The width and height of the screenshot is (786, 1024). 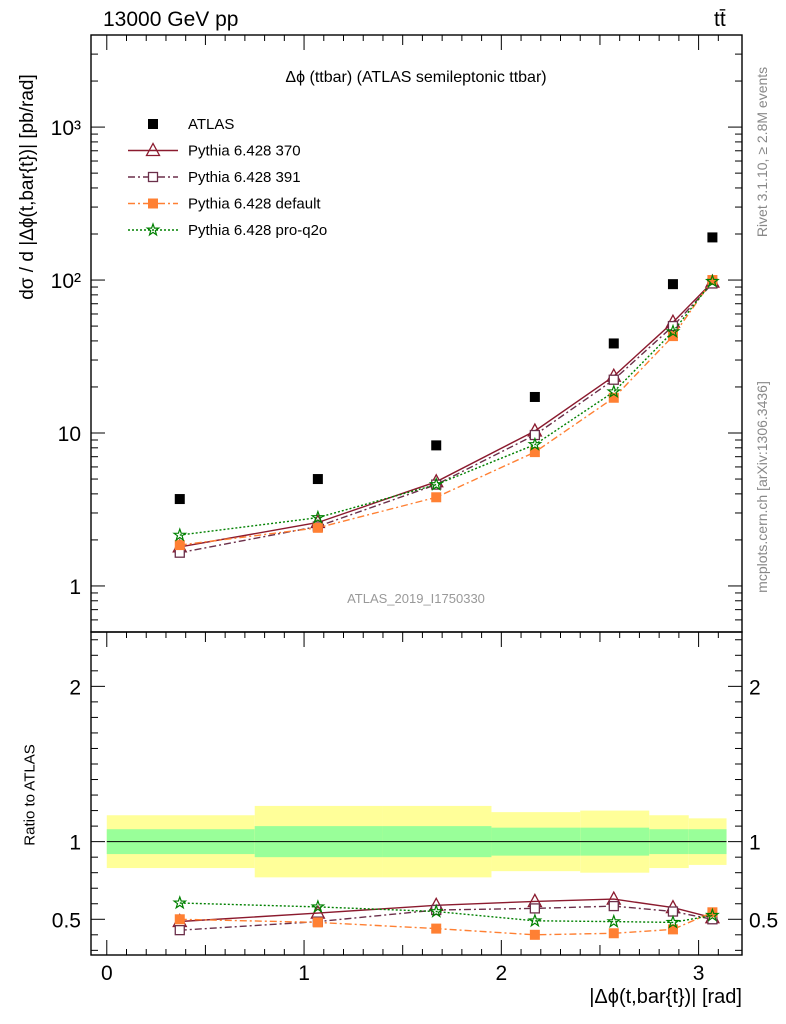 I want to click on ratio-ytick-label-r-2: 2, so click(x=755, y=687).